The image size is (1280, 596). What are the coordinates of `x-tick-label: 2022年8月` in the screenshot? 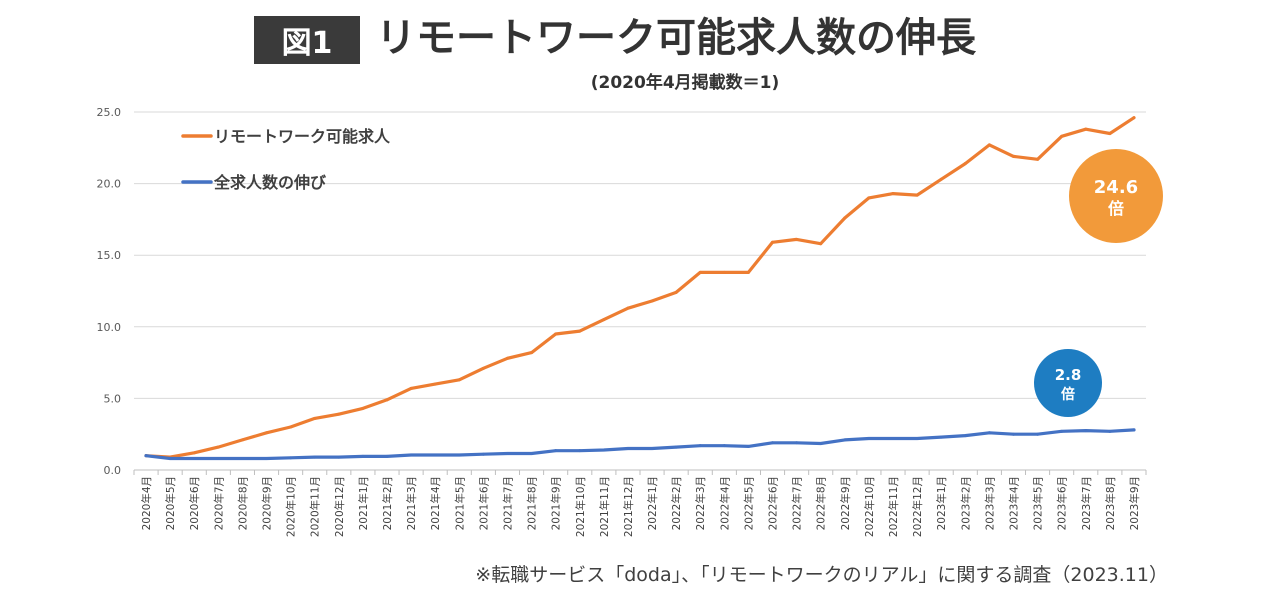 It's located at (821, 503).